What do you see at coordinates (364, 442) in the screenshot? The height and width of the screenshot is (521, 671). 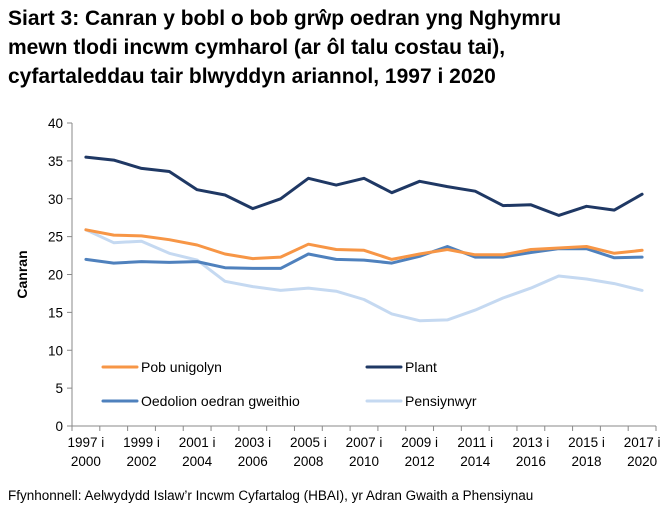 I see `x-tick-label: 2007 i` at bounding box center [364, 442].